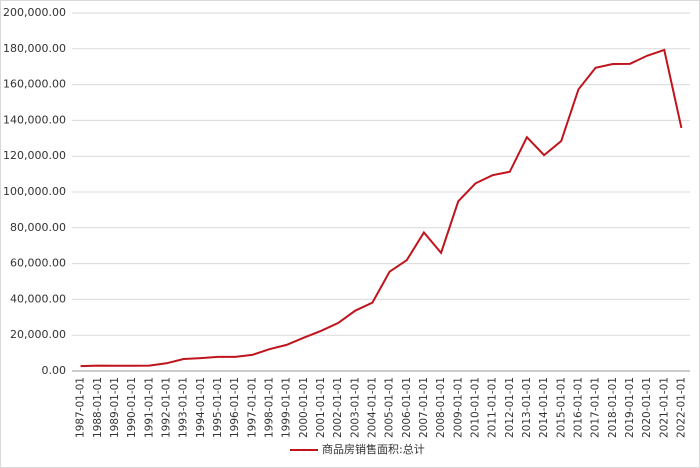 The width and height of the screenshot is (700, 468). I want to click on x-tick-label: 2004-01-01, so click(372, 407).